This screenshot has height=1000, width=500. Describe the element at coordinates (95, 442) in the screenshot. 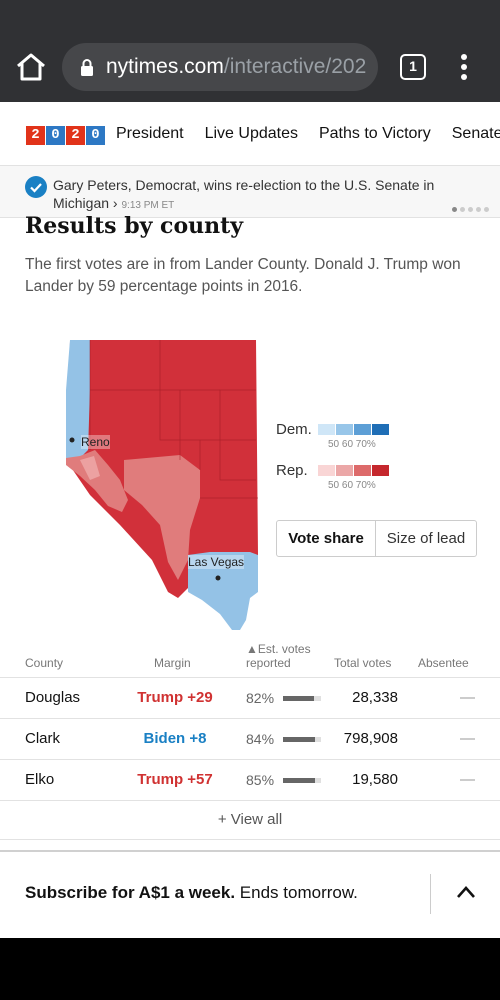

I see `map-label-reno: Reno` at that location.